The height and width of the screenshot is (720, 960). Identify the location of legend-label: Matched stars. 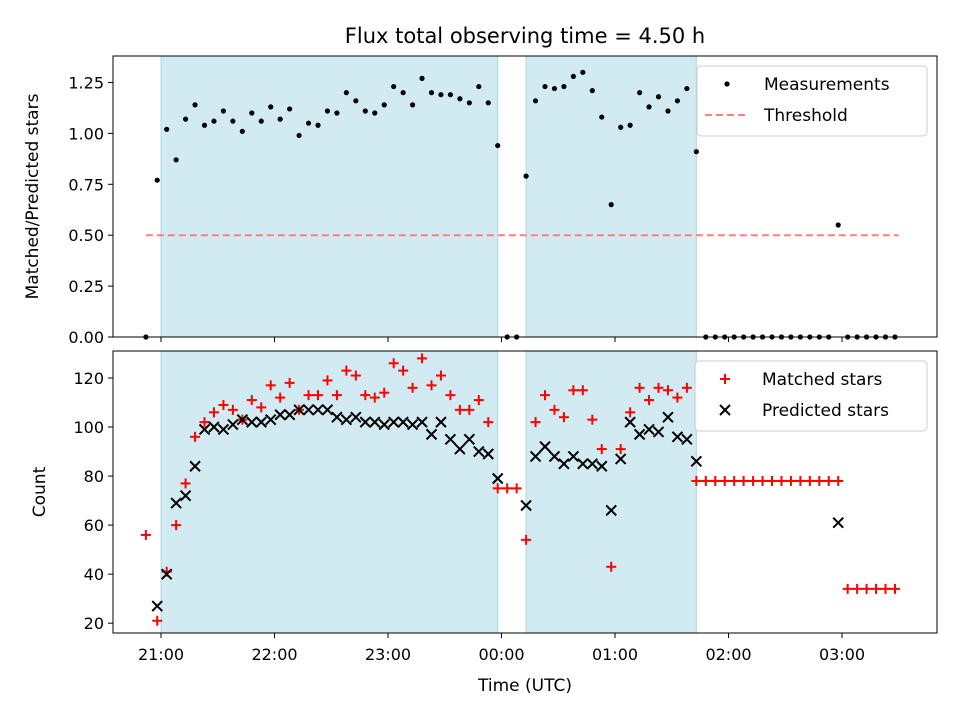
(822, 380).